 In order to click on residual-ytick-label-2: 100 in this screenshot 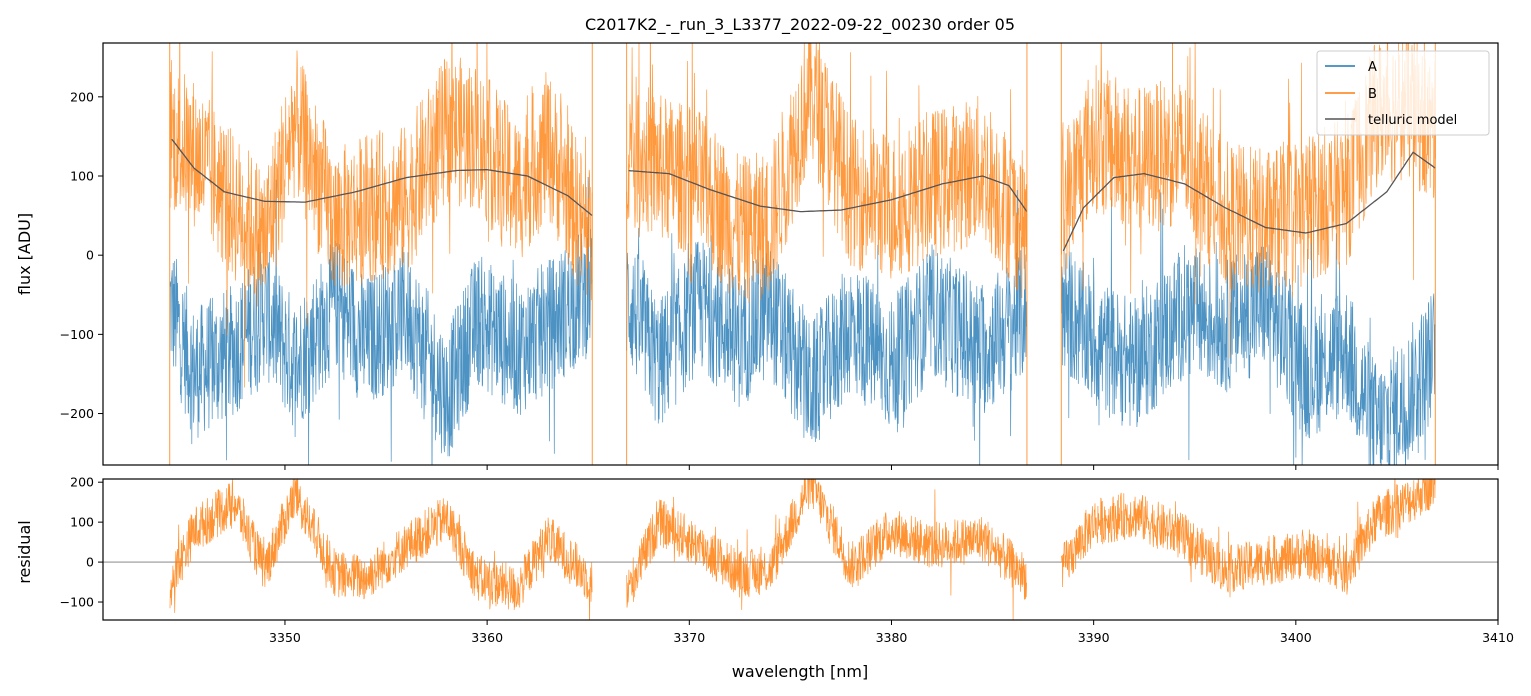, I will do `click(82, 522)`.